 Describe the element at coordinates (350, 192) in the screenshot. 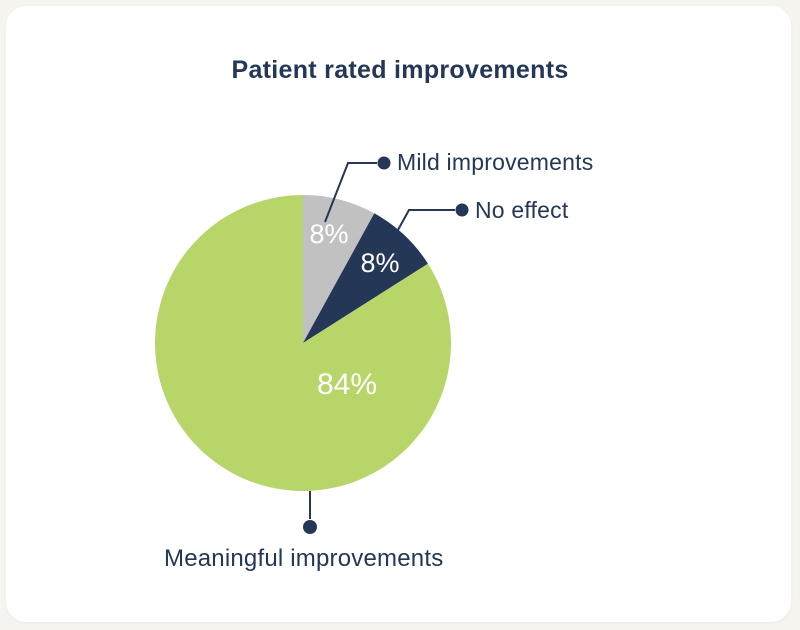

I see `callout-line-mild` at that location.